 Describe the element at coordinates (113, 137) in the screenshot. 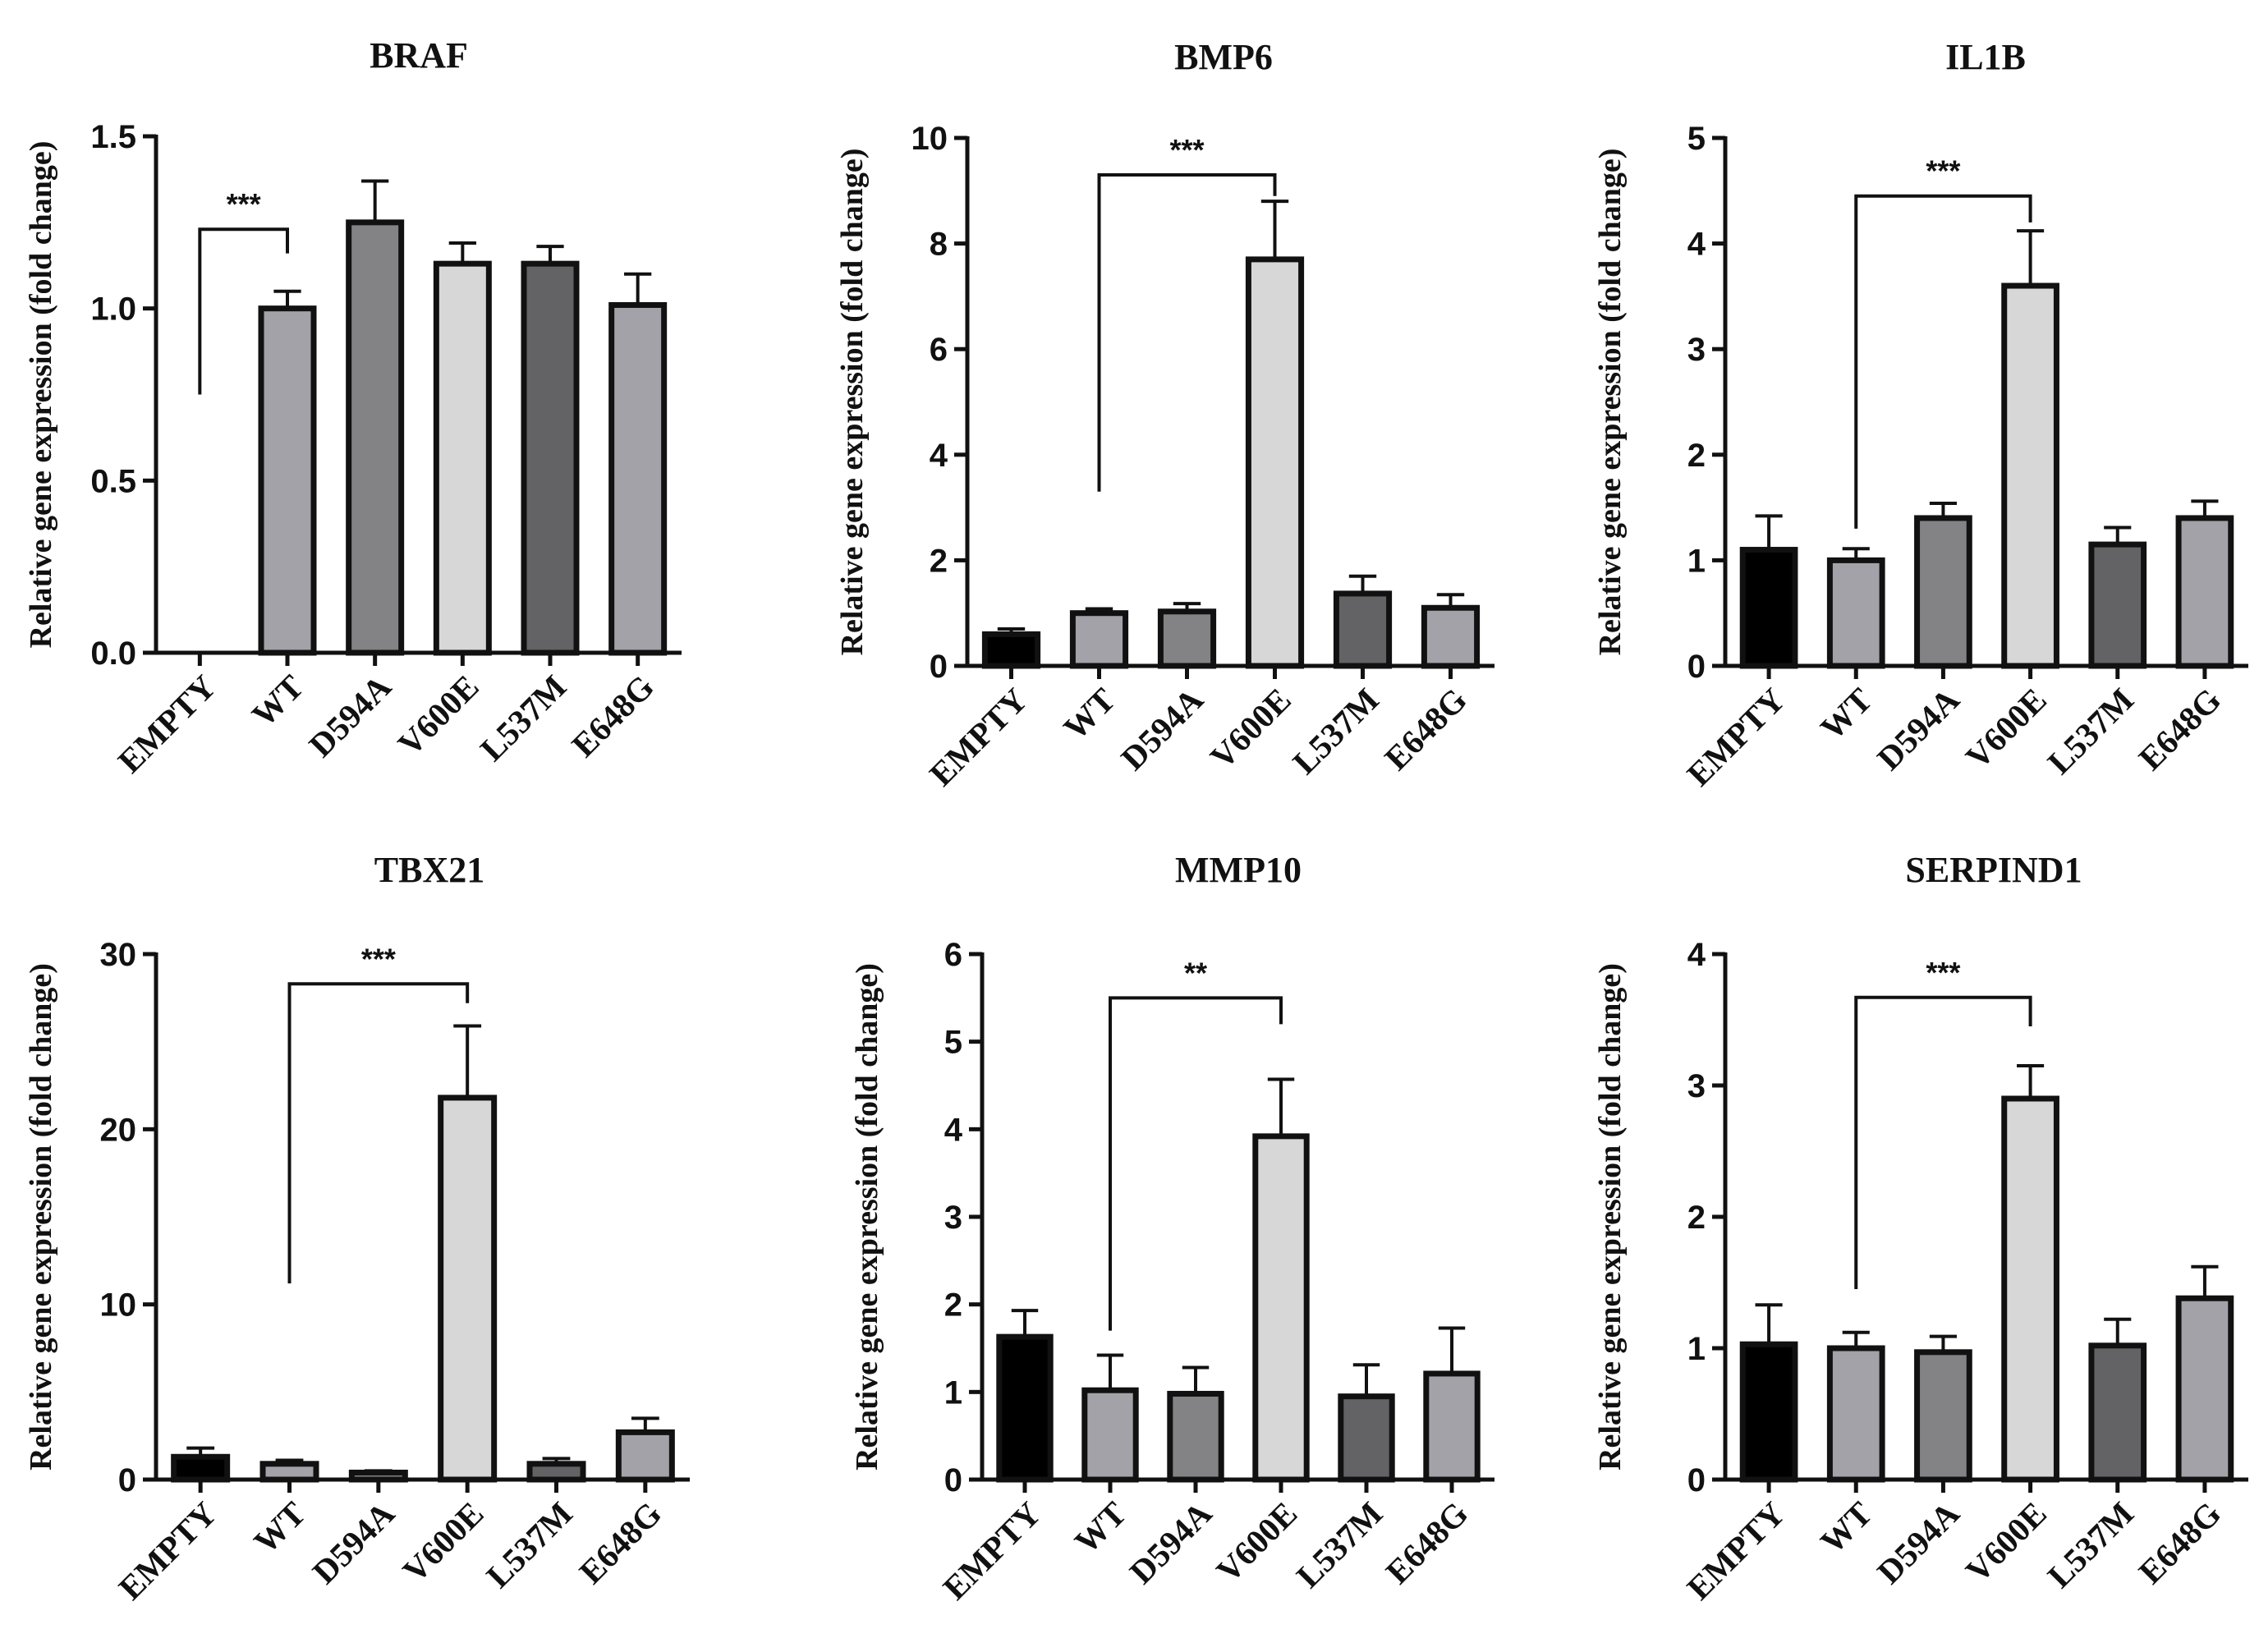

I see `y-tick-label: 1.5` at that location.